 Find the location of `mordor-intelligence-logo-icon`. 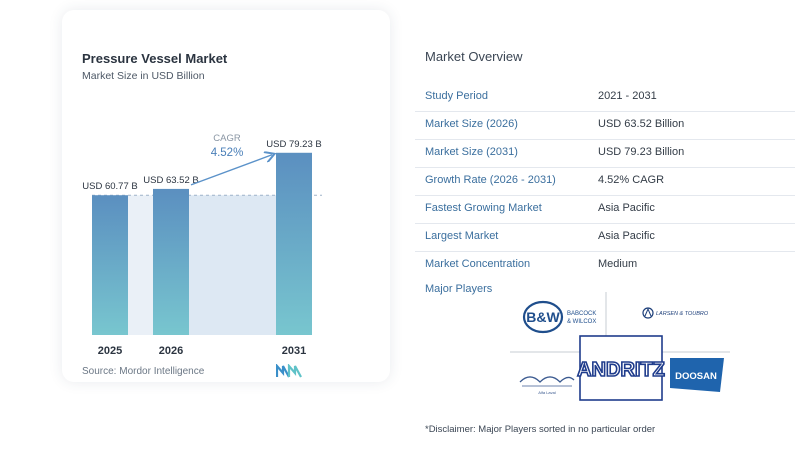

mordor-intelligence-logo-icon is located at coordinates (289, 371).